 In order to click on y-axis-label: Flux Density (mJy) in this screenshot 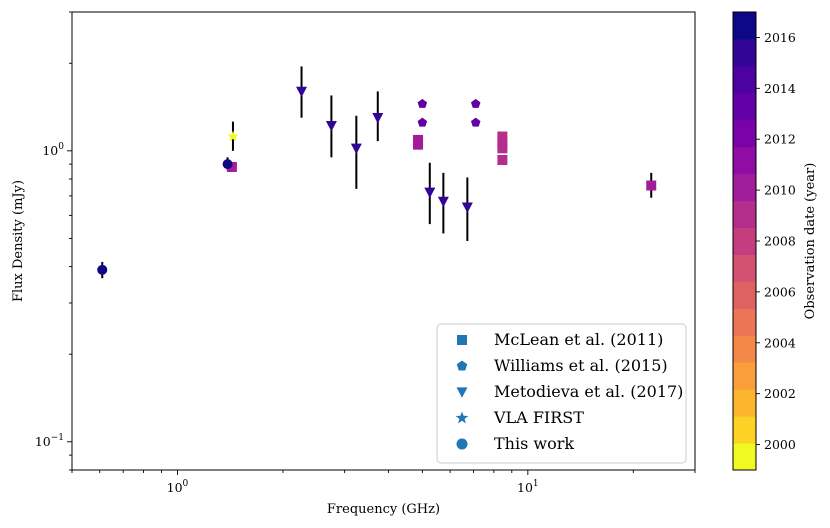, I will do `click(18, 241)`.